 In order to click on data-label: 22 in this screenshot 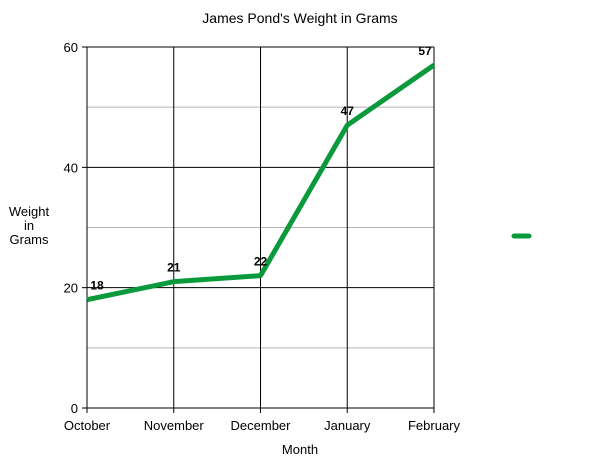, I will do `click(261, 262)`.